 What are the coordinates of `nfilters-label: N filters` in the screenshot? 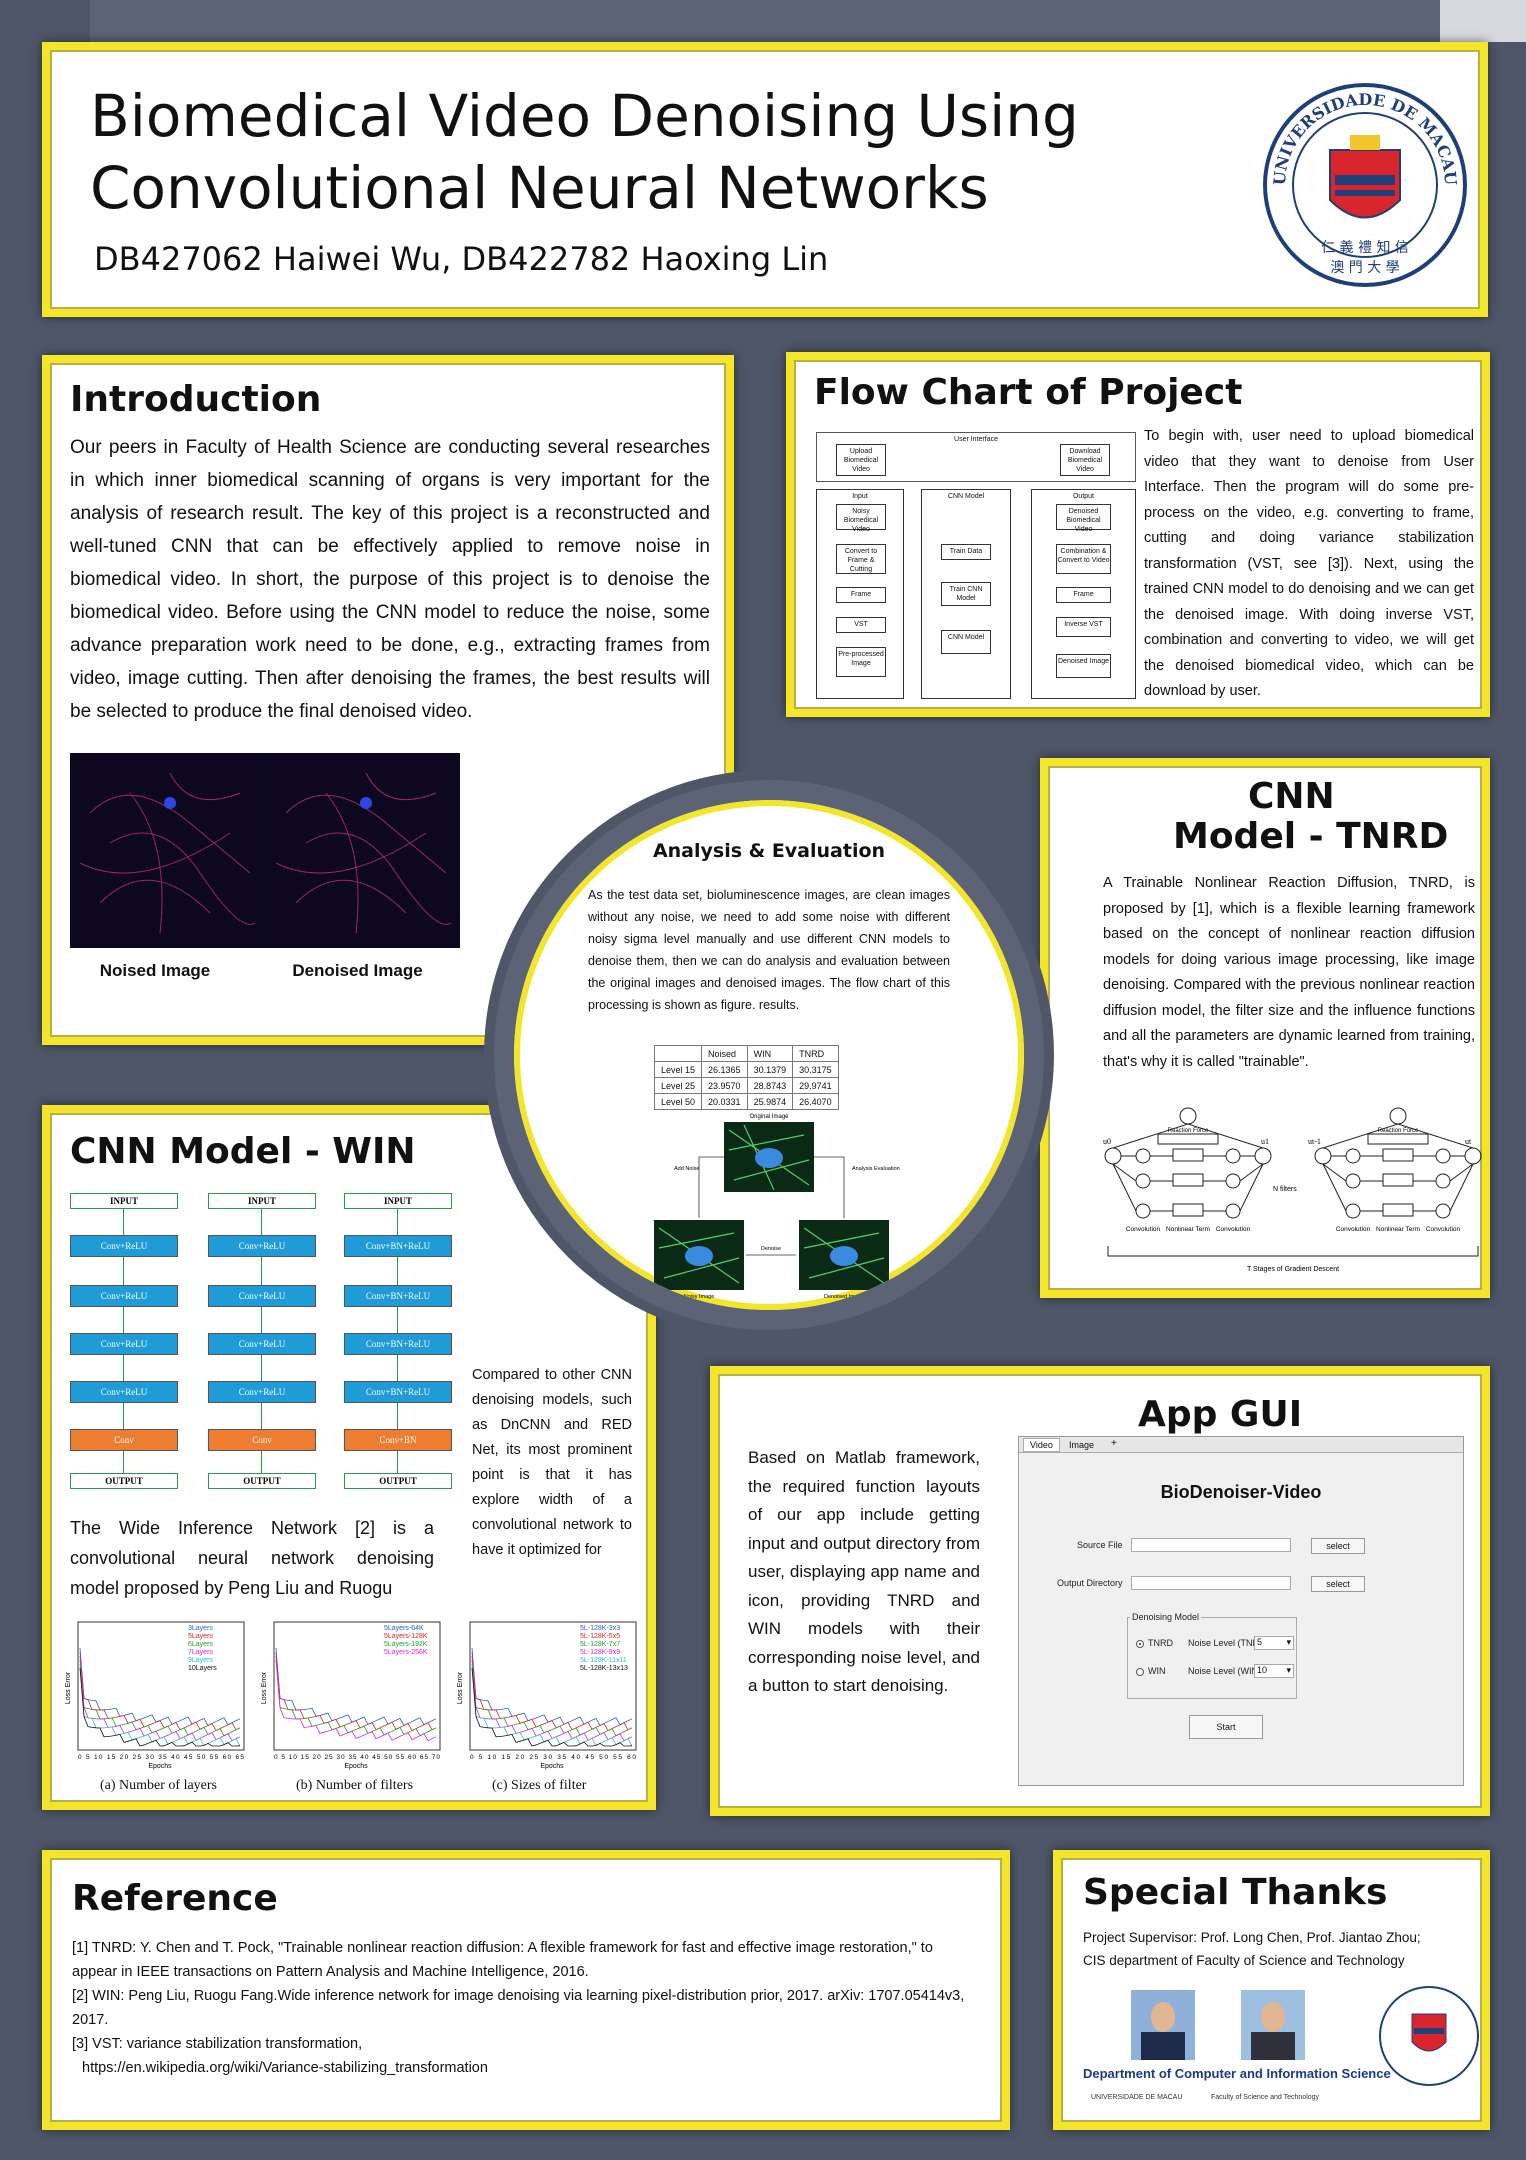 It's located at (1285, 1189).